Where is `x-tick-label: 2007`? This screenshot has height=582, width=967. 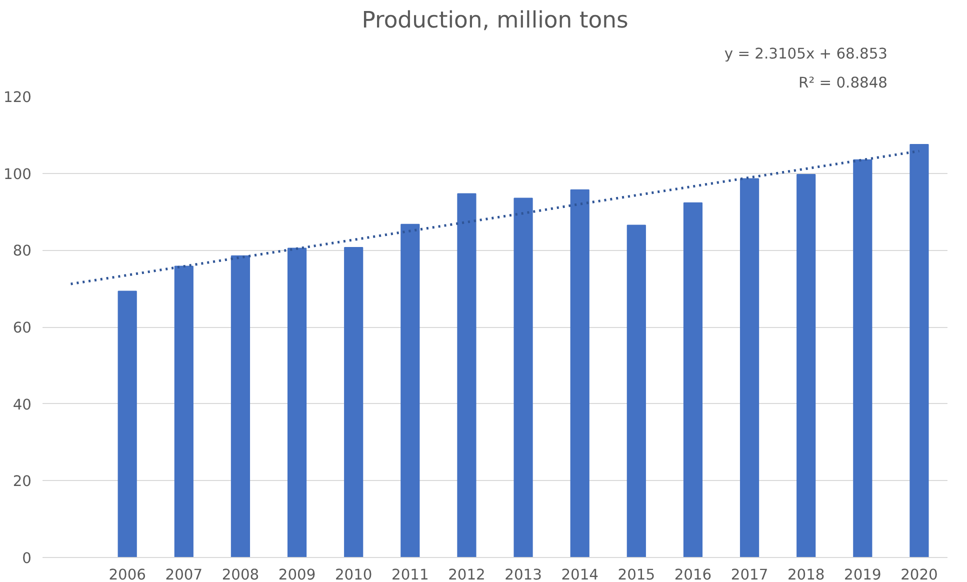 x-tick-label: 2007 is located at coordinates (184, 574).